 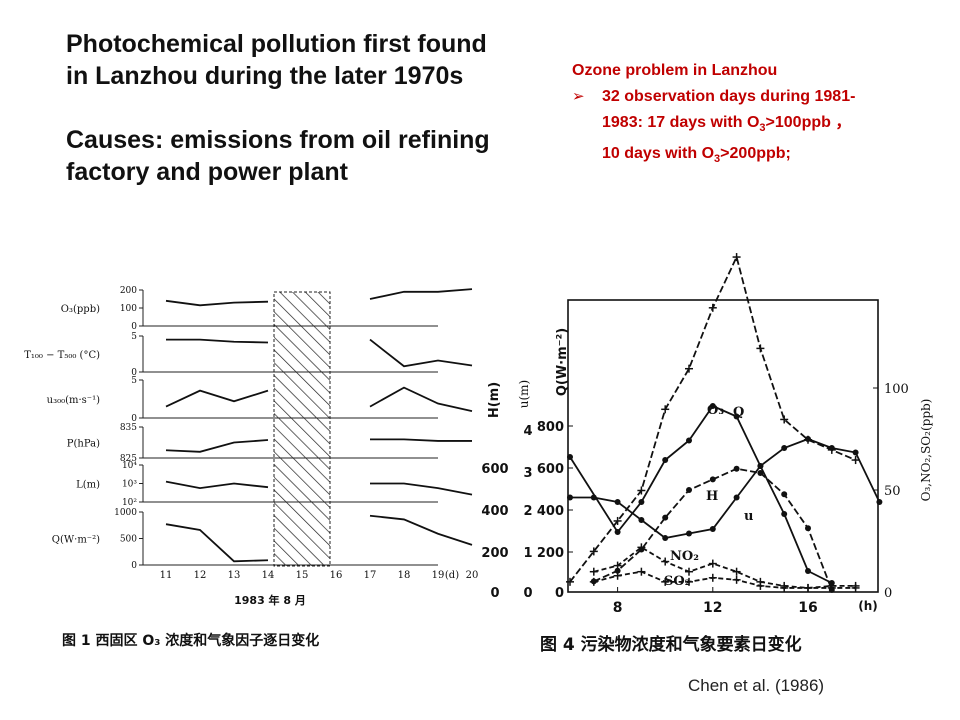 I want to click on panel-5-tick-label: 0, so click(x=134, y=566).